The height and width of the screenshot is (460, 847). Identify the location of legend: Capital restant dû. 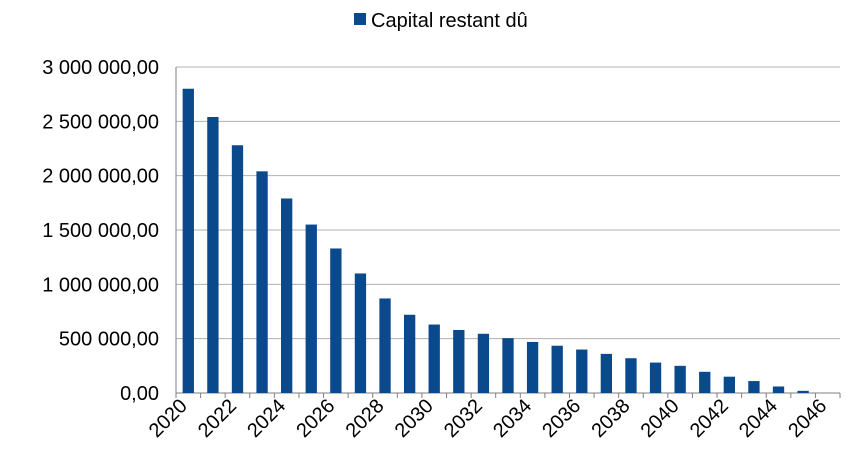
(441, 21).